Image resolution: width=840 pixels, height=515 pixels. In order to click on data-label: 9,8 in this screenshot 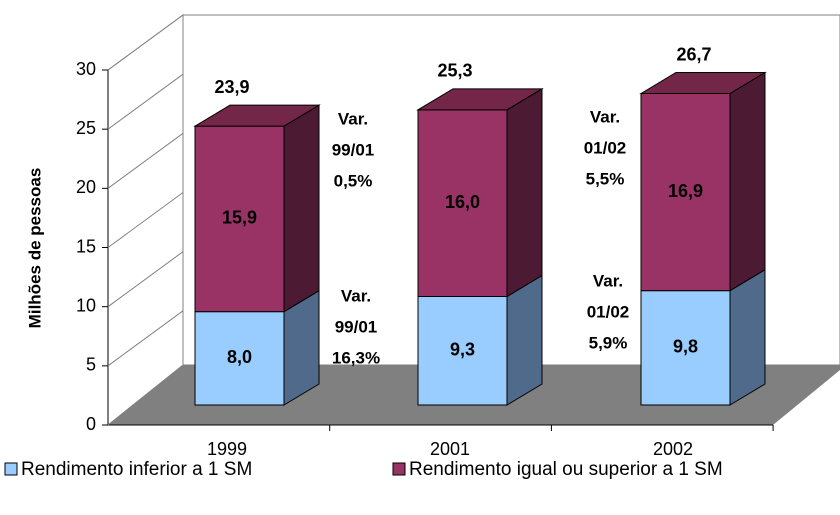, I will do `click(685, 347)`.